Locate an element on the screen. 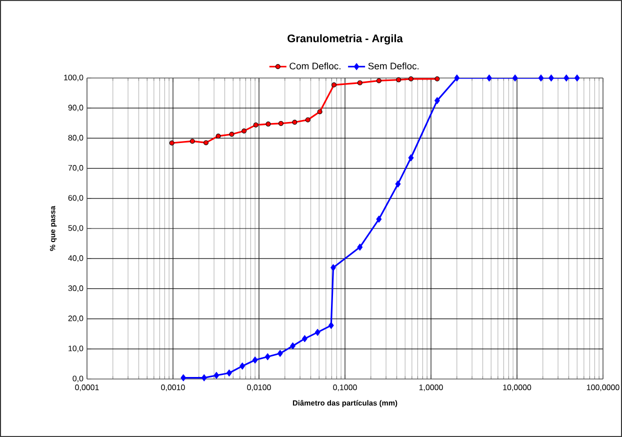  legend-label: Com Defloc. is located at coordinates (315, 66).